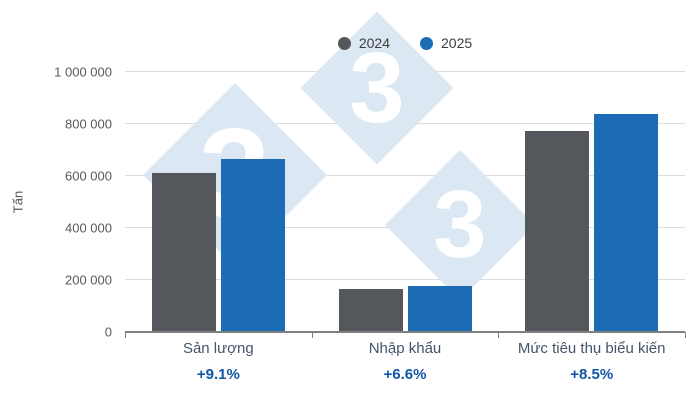 This screenshot has height=400, width=700. Describe the element at coordinates (218, 374) in the screenshot. I see `change-percent-label: +9.1%` at that location.